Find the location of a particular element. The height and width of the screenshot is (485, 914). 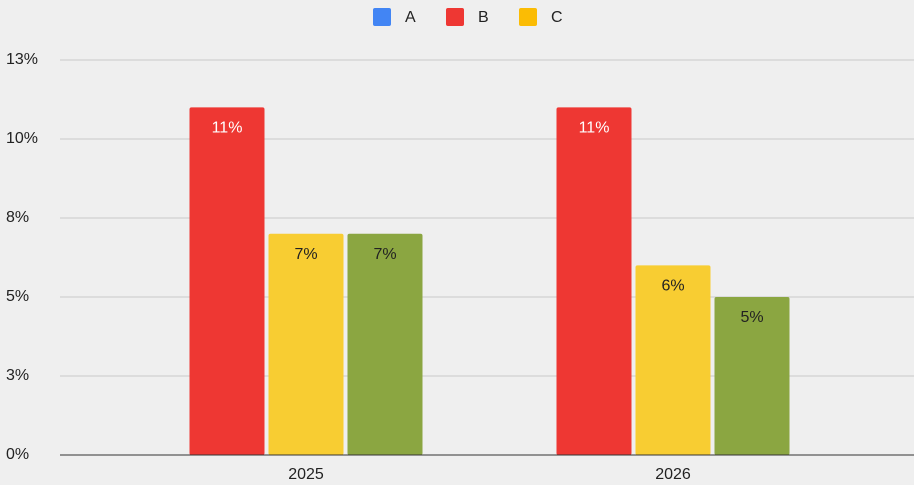

x-tick-label: 2025 is located at coordinates (306, 474).